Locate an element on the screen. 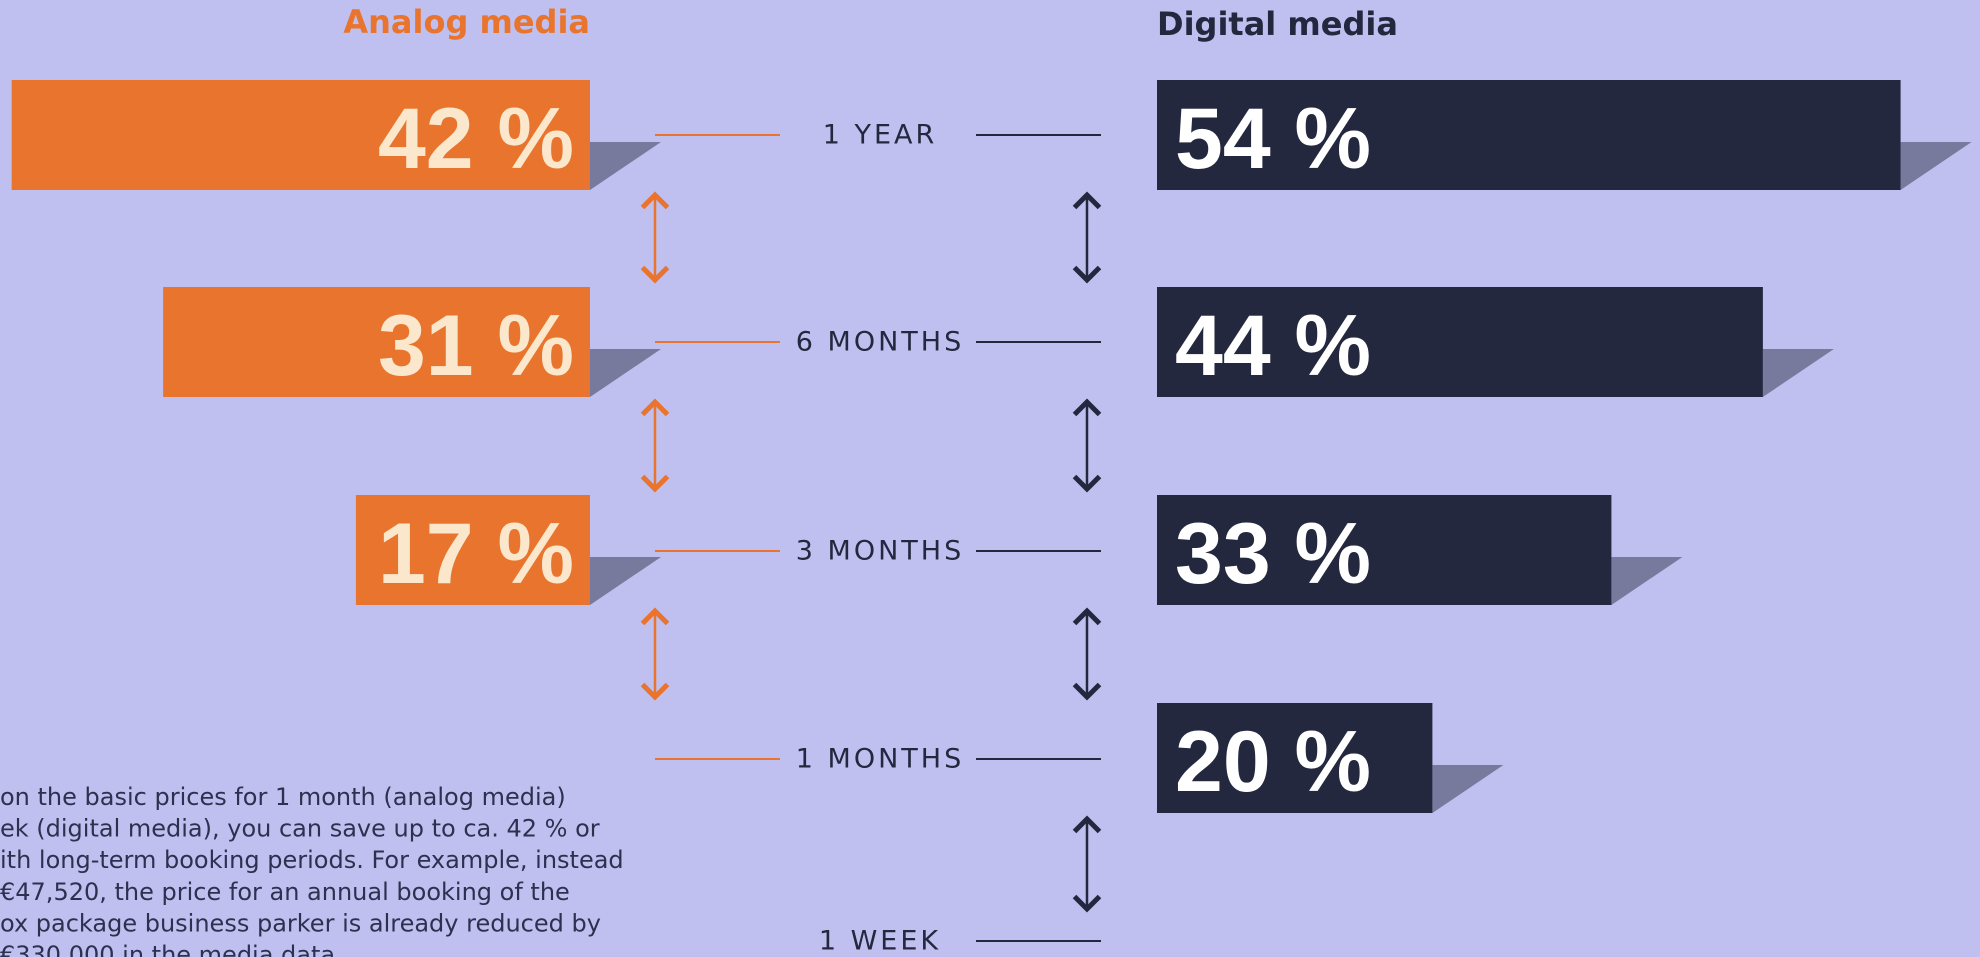 The width and height of the screenshot is (1980, 957). period-label: 1 WEEK is located at coordinates (880, 941).